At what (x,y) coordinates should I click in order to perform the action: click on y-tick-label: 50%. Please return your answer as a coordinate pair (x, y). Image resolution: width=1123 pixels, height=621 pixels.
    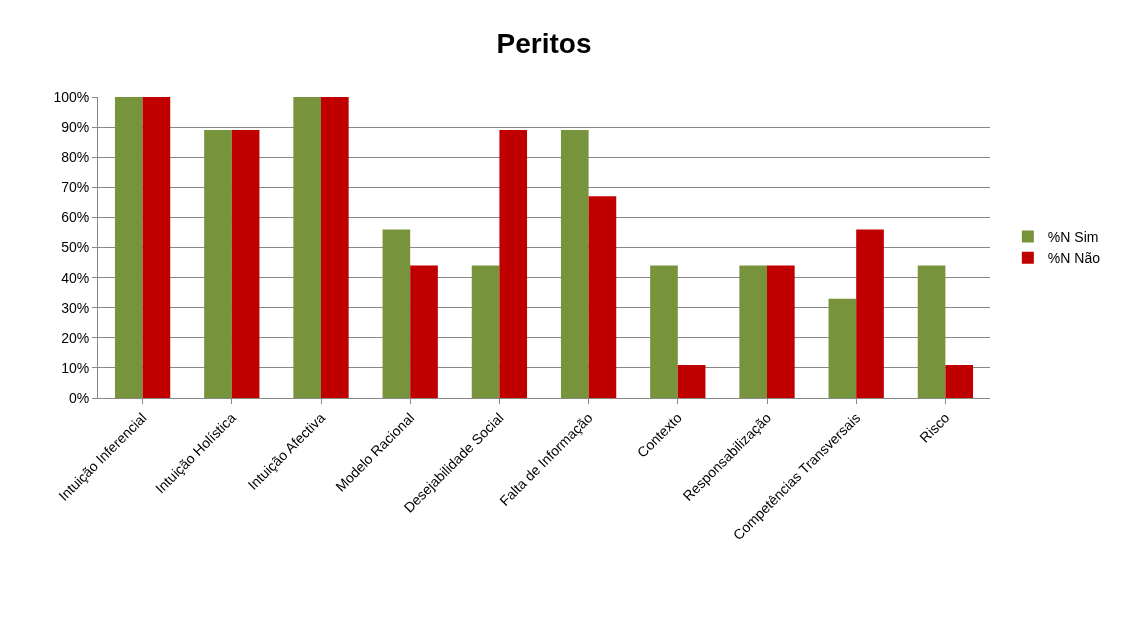
    Looking at the image, I should click on (75, 247).